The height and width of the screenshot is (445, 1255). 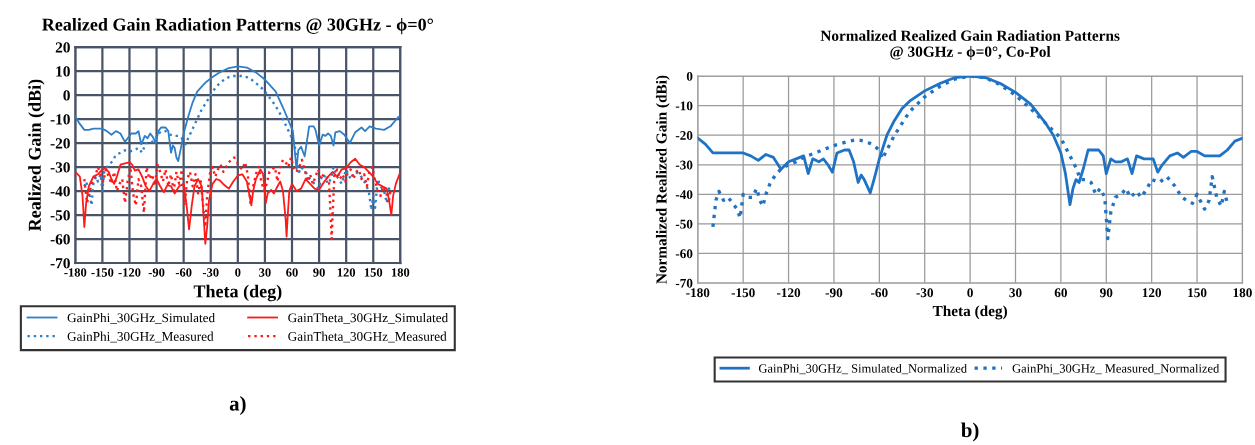 I want to click on legend-label: GainPhi_30GHz_ Measured_Normalized, so click(x=1116, y=369).